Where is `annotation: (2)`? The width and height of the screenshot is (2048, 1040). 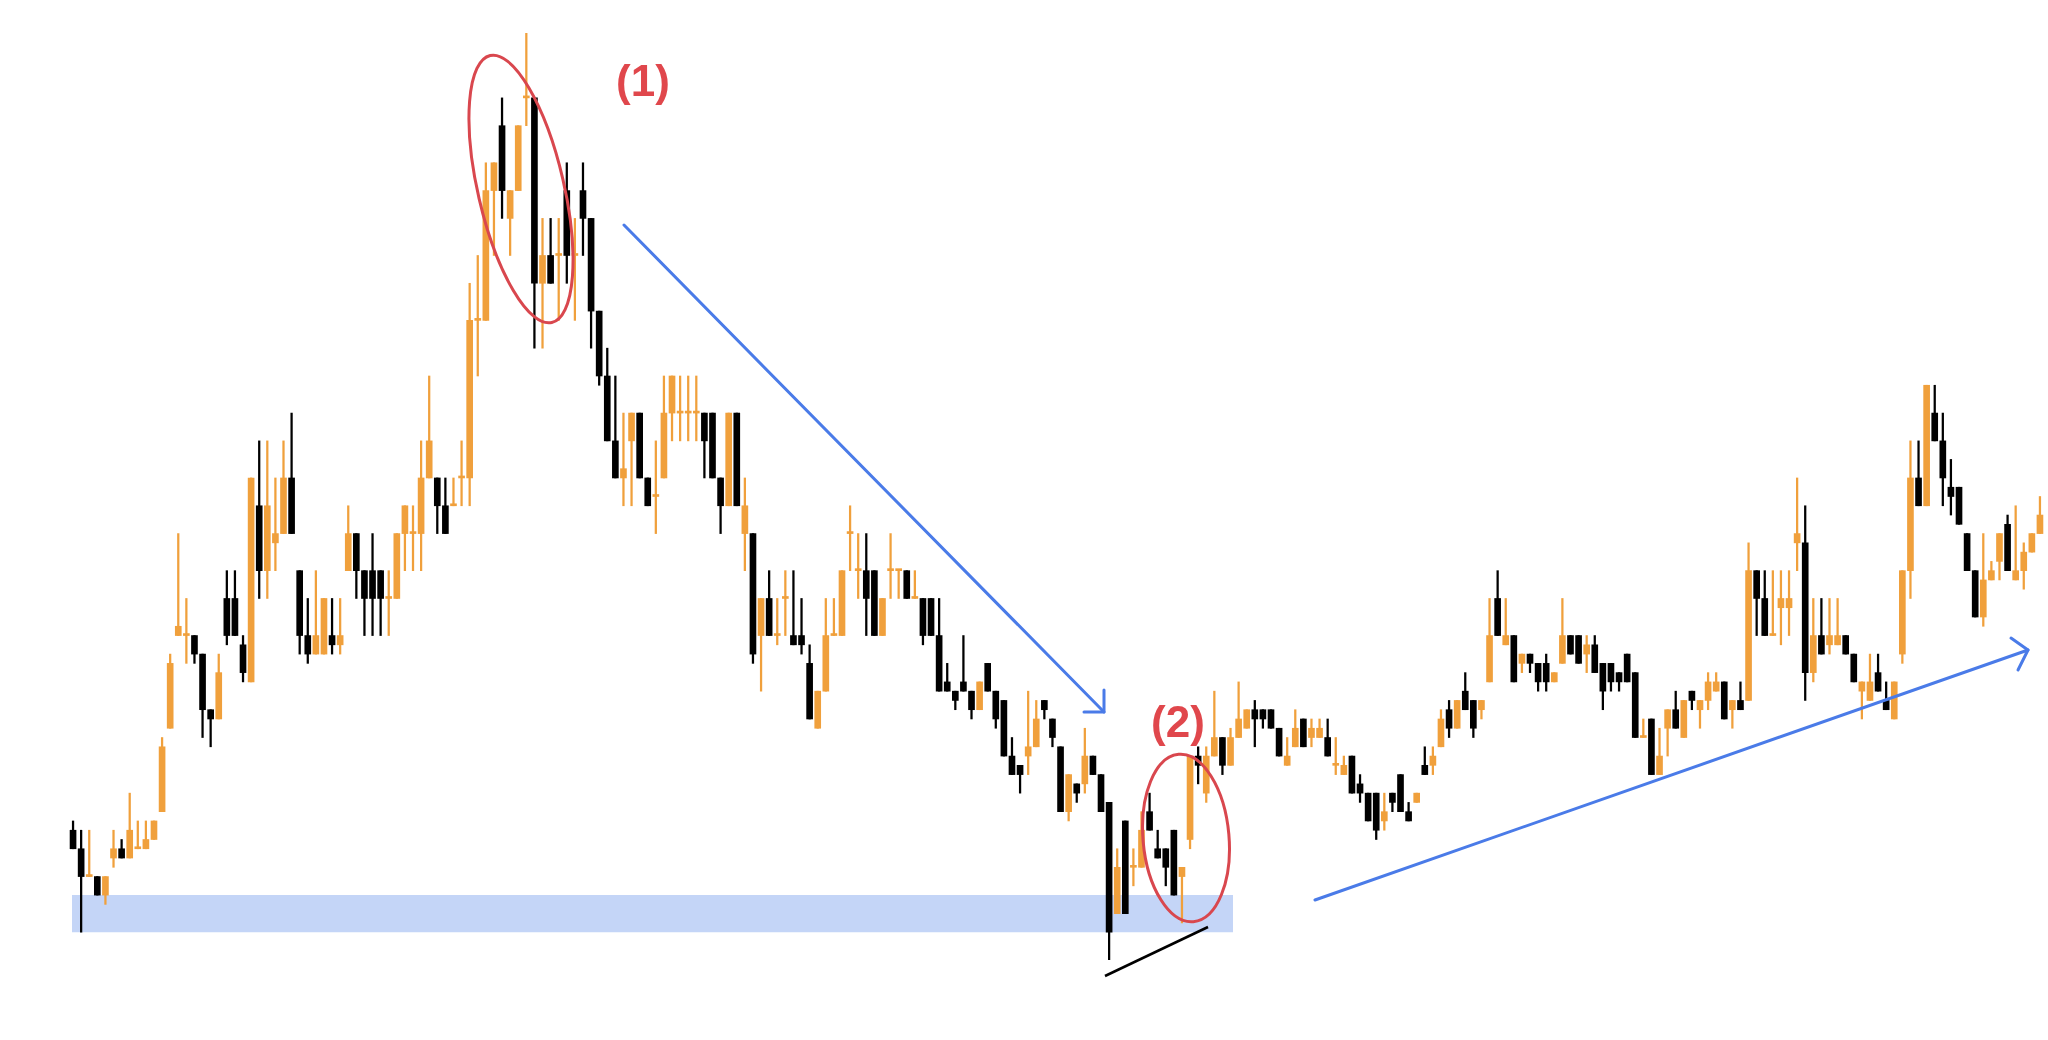
annotation: (2) is located at coordinates (1178, 722).